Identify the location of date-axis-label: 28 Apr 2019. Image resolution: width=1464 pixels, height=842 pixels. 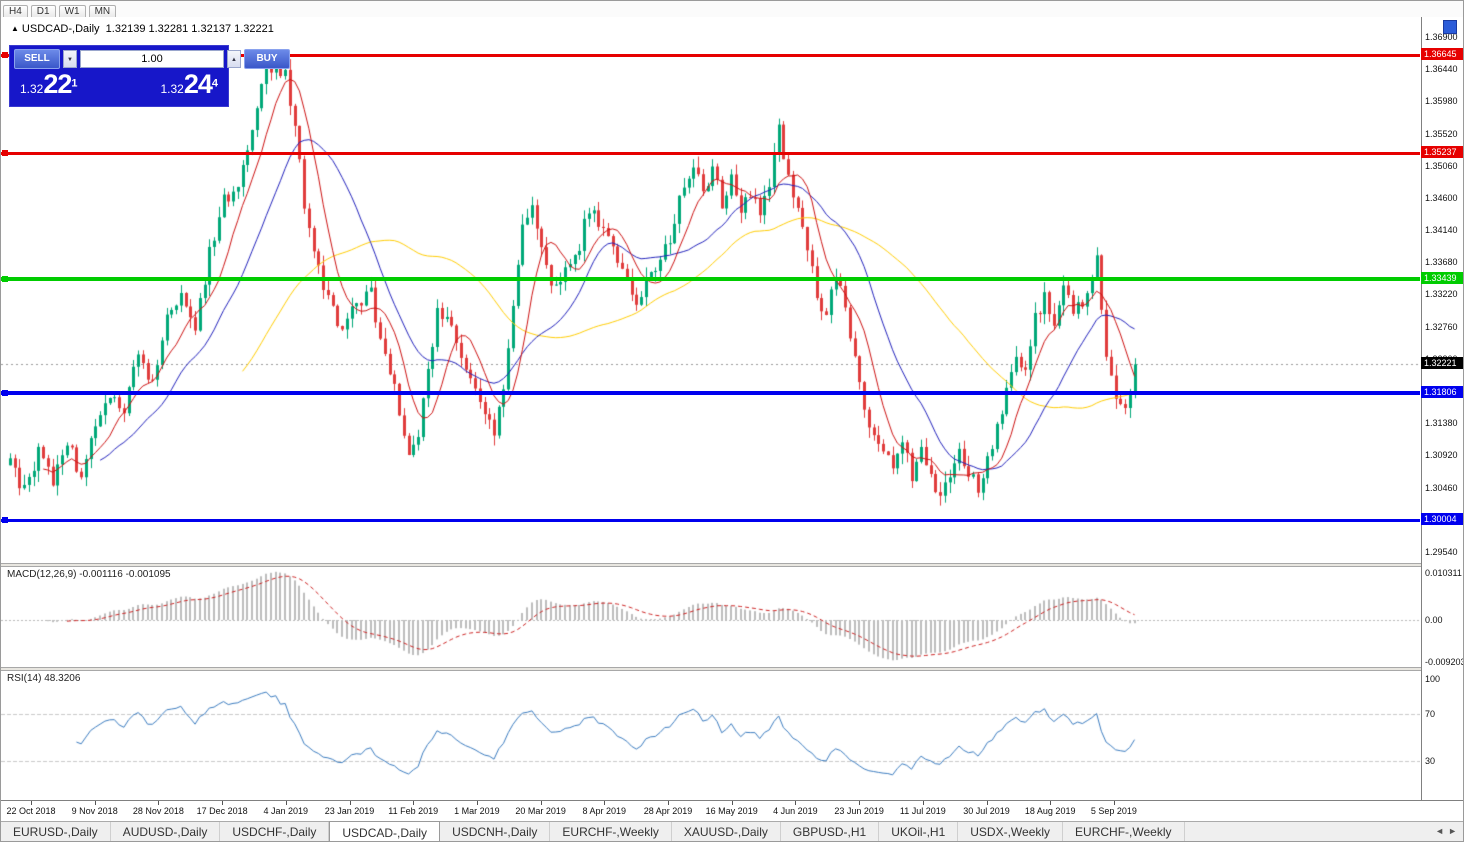
(668, 811).